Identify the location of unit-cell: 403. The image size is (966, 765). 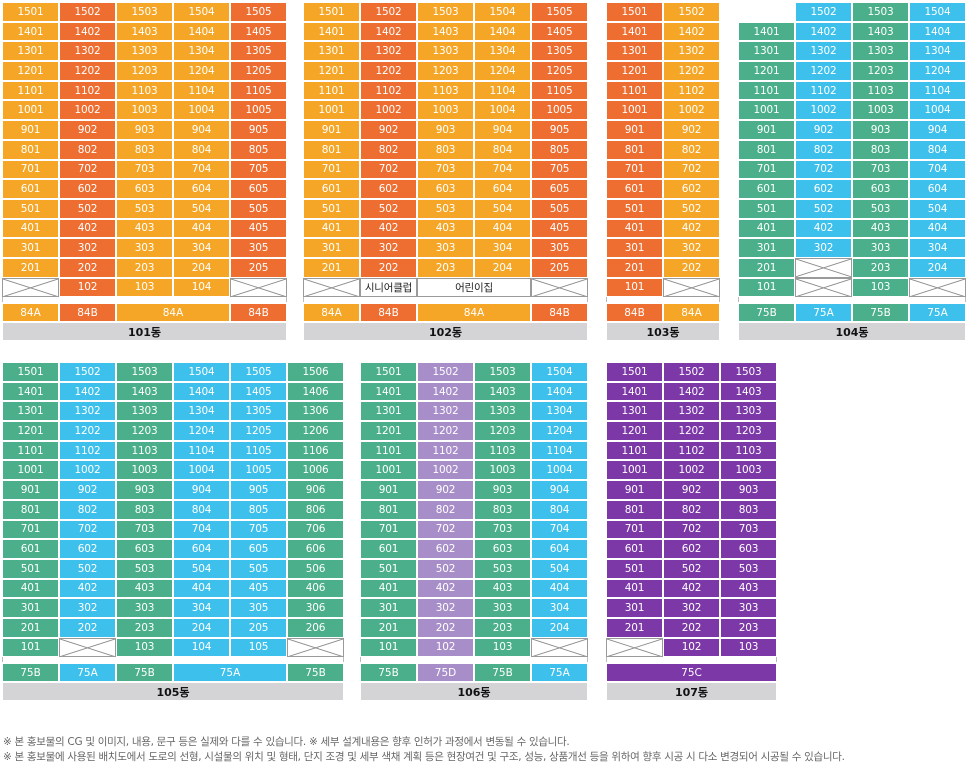
(445, 228).